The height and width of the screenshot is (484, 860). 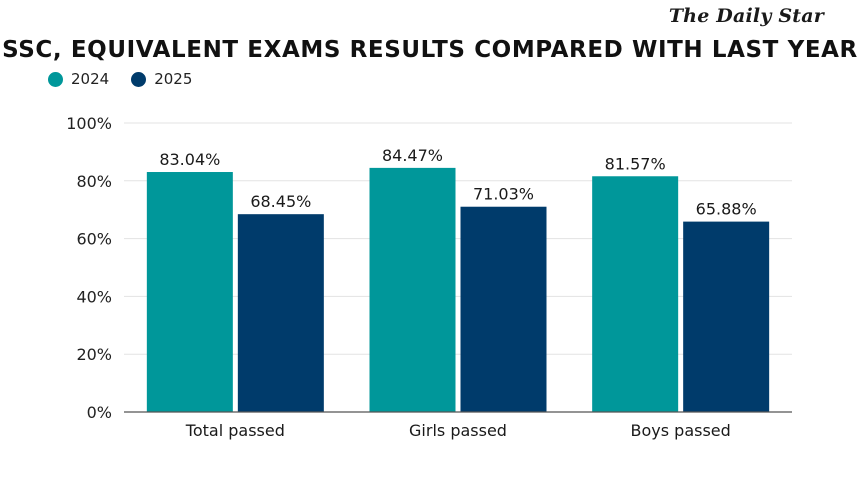 What do you see at coordinates (681, 430) in the screenshot?
I see `x-tick-label: Boys passed` at bounding box center [681, 430].